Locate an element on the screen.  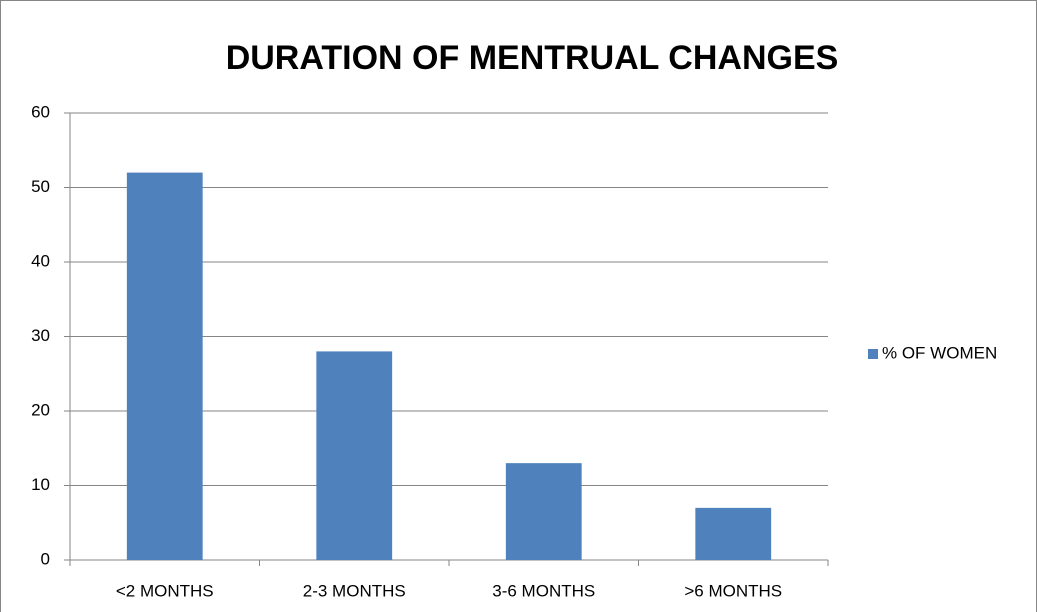
y-tick-label: 0 is located at coordinates (45, 558).